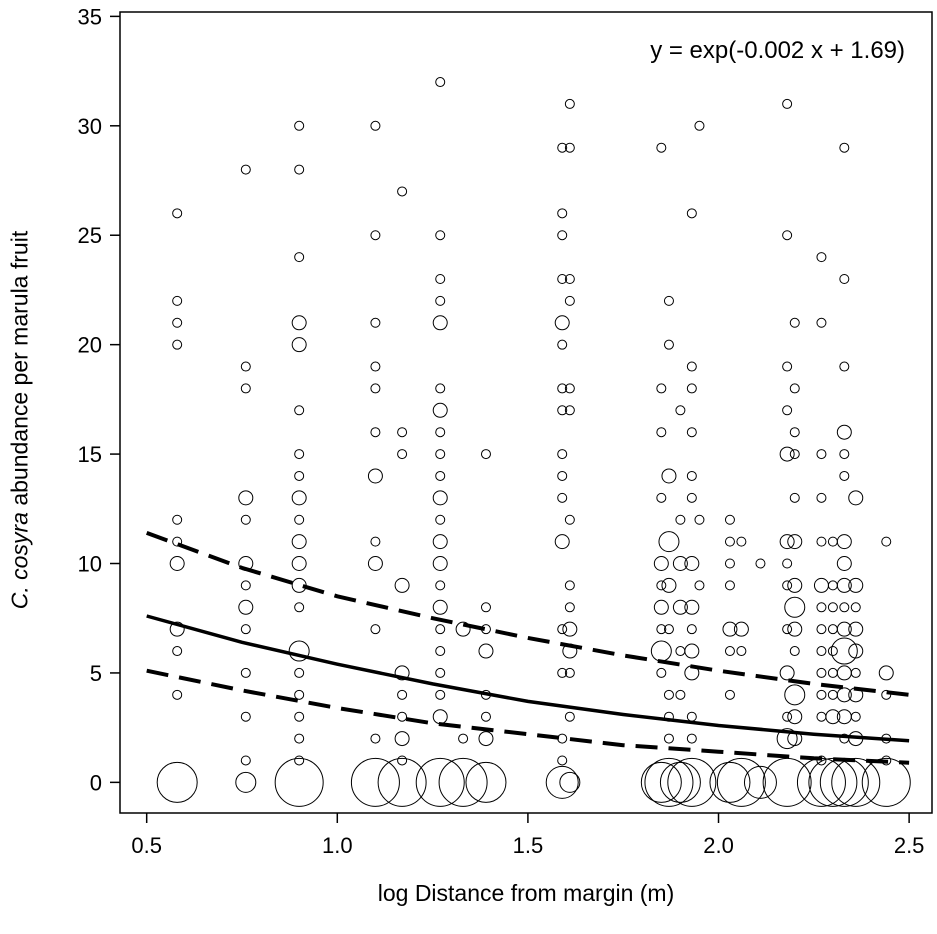 The width and height of the screenshot is (937, 934). Describe the element at coordinates (777, 50) in the screenshot. I see `equation-annotation: y = exp(-0.002 x + 1.69)` at that location.